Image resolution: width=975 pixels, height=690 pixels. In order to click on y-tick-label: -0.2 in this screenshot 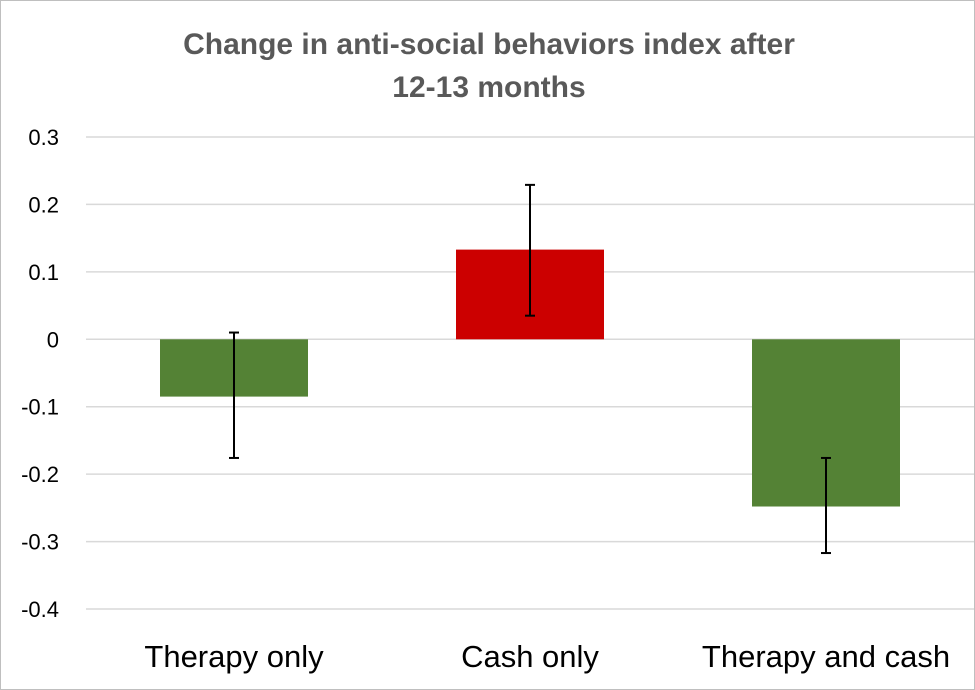, I will do `click(40, 474)`.